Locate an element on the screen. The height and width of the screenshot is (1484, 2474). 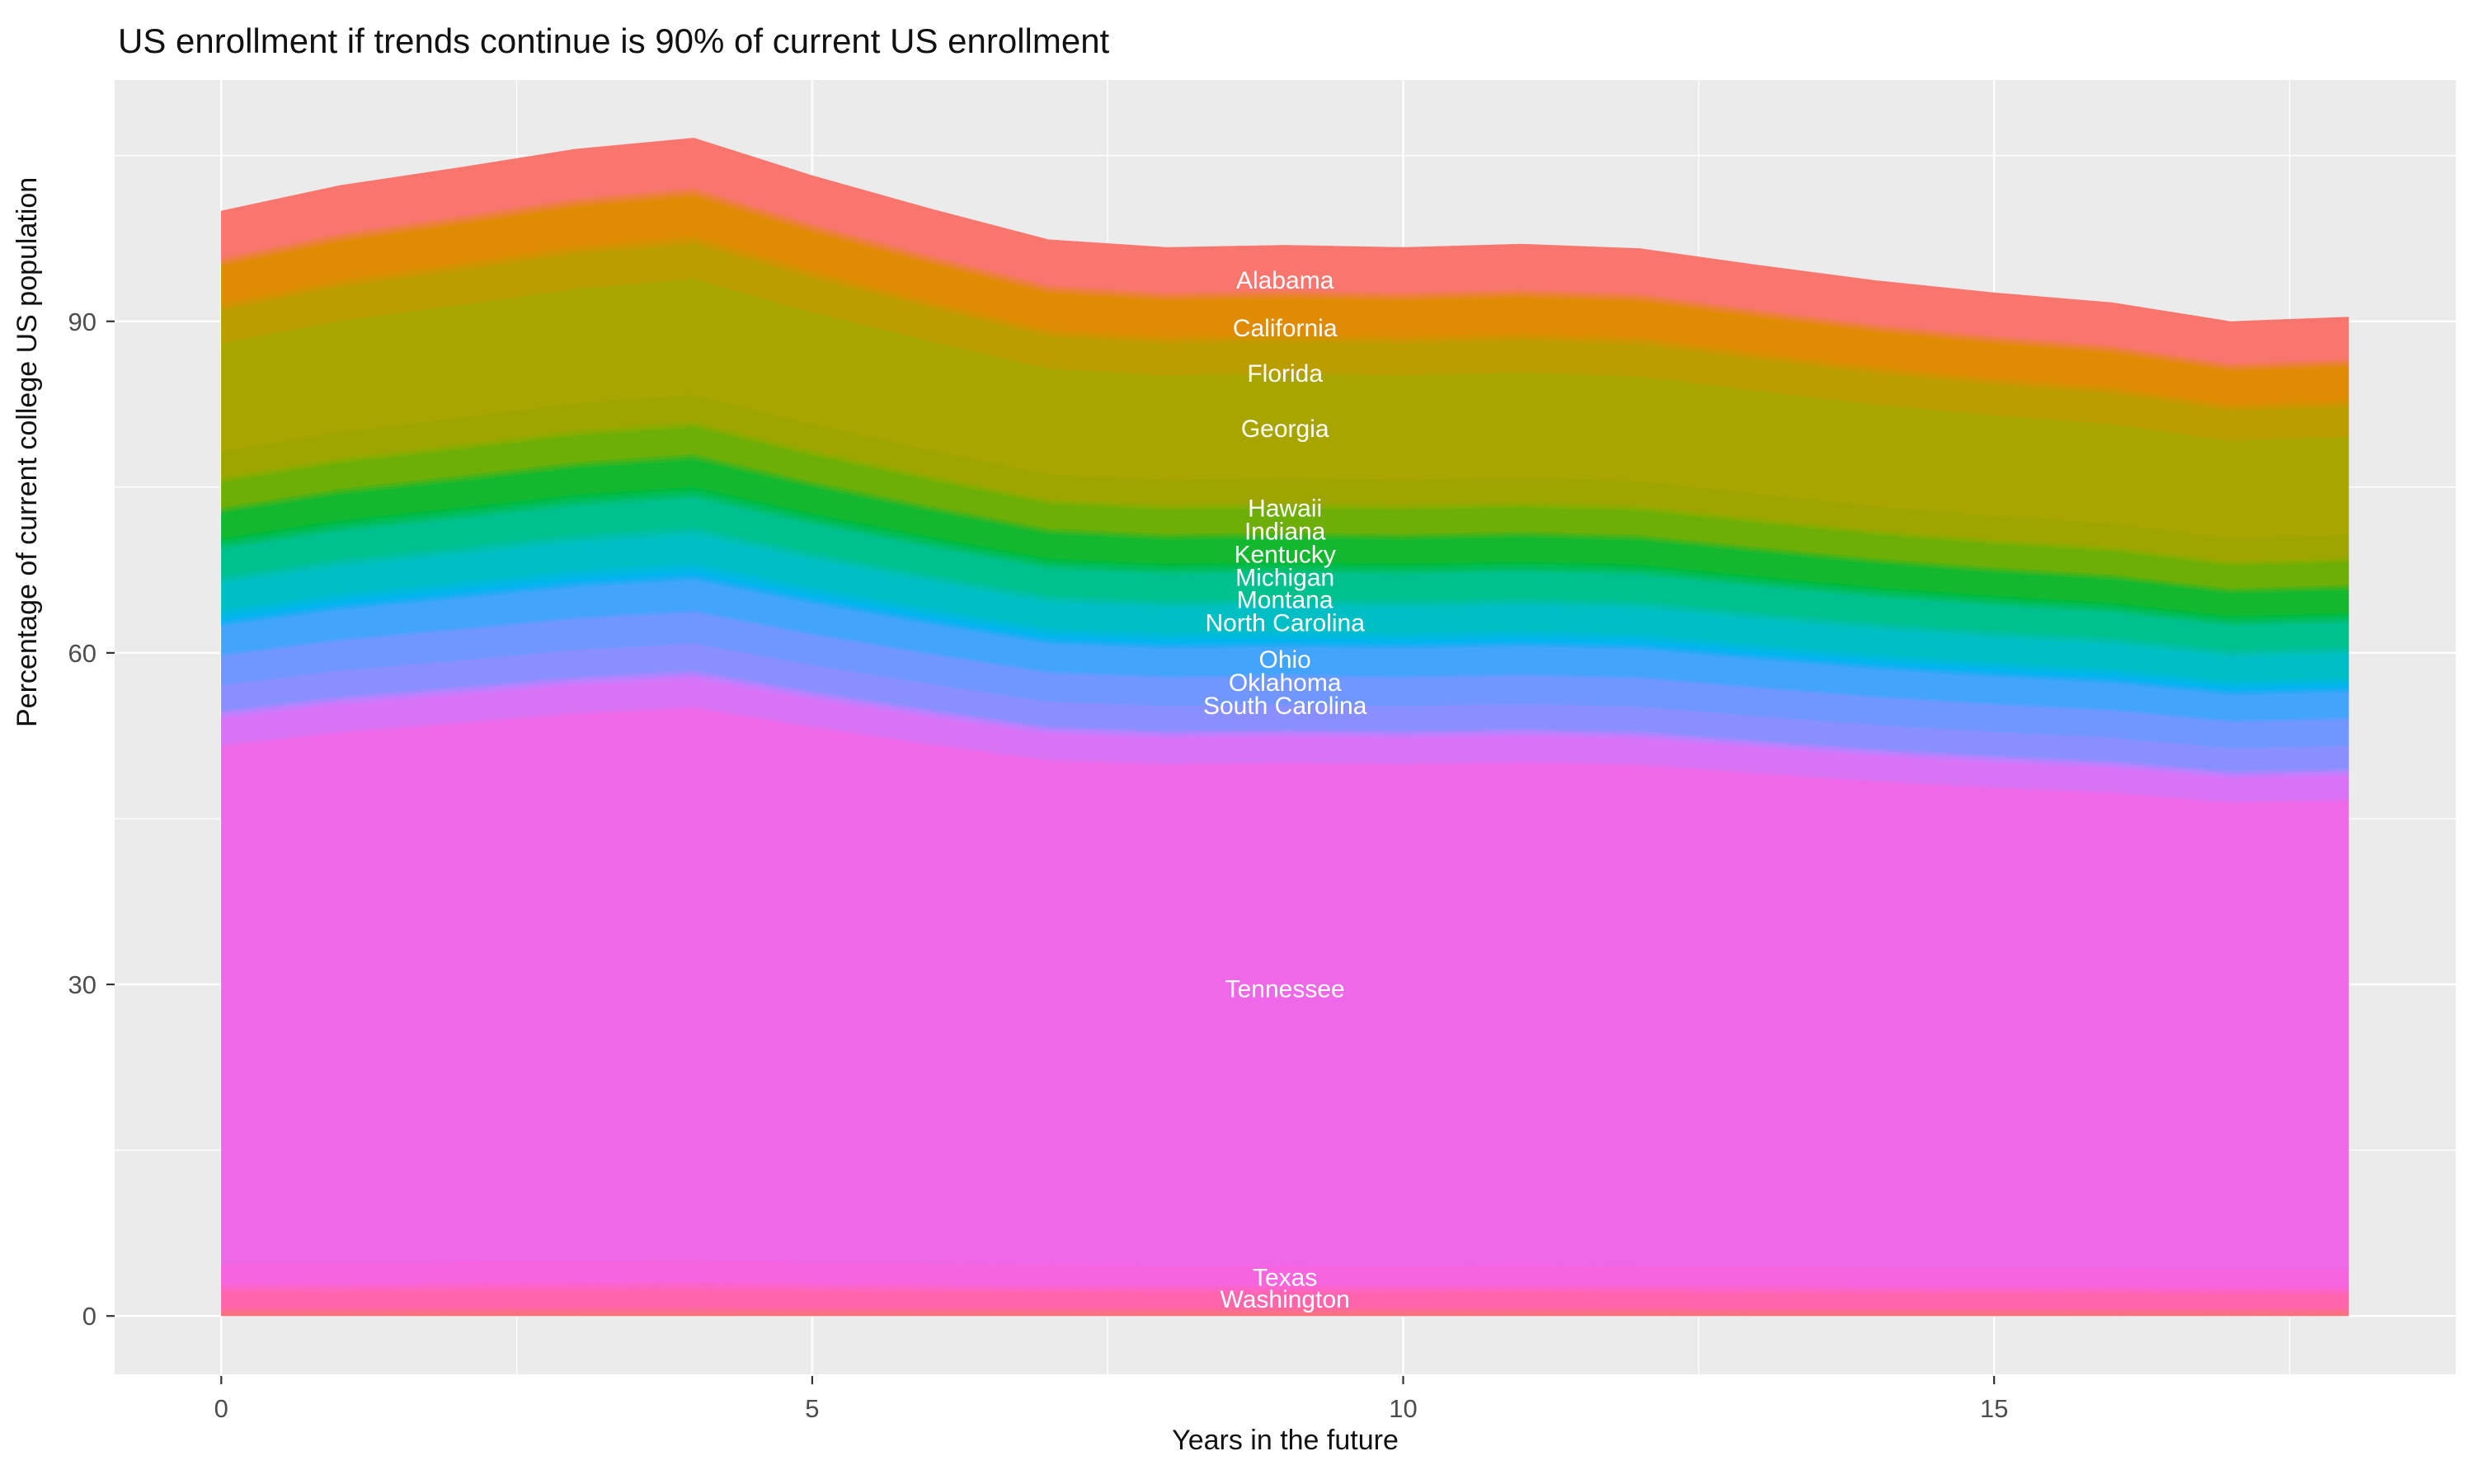
state-label-oklahoma: Oklahoma is located at coordinates (1285, 683).